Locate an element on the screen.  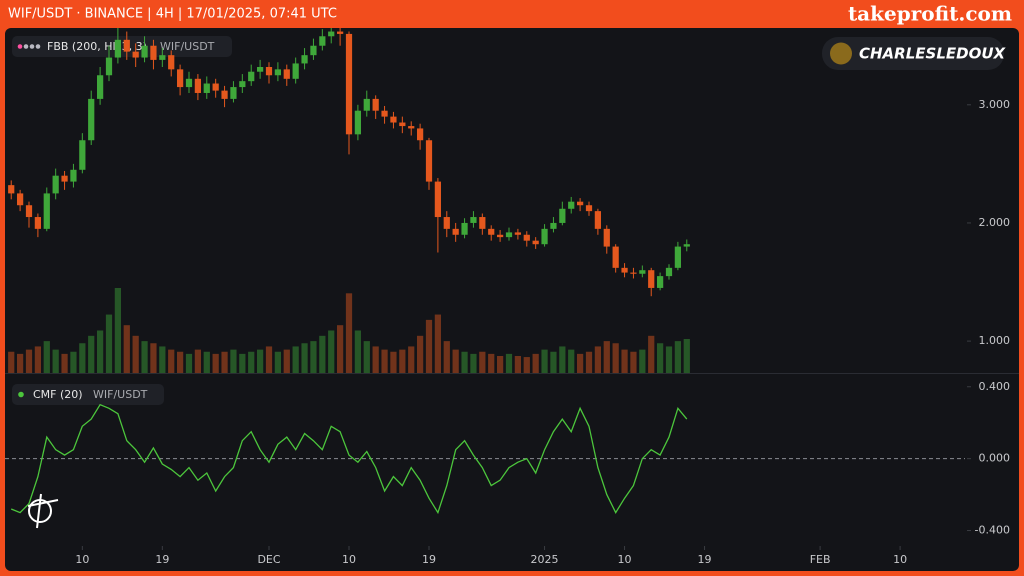
x-tick-label: 19 is located at coordinates (429, 559).